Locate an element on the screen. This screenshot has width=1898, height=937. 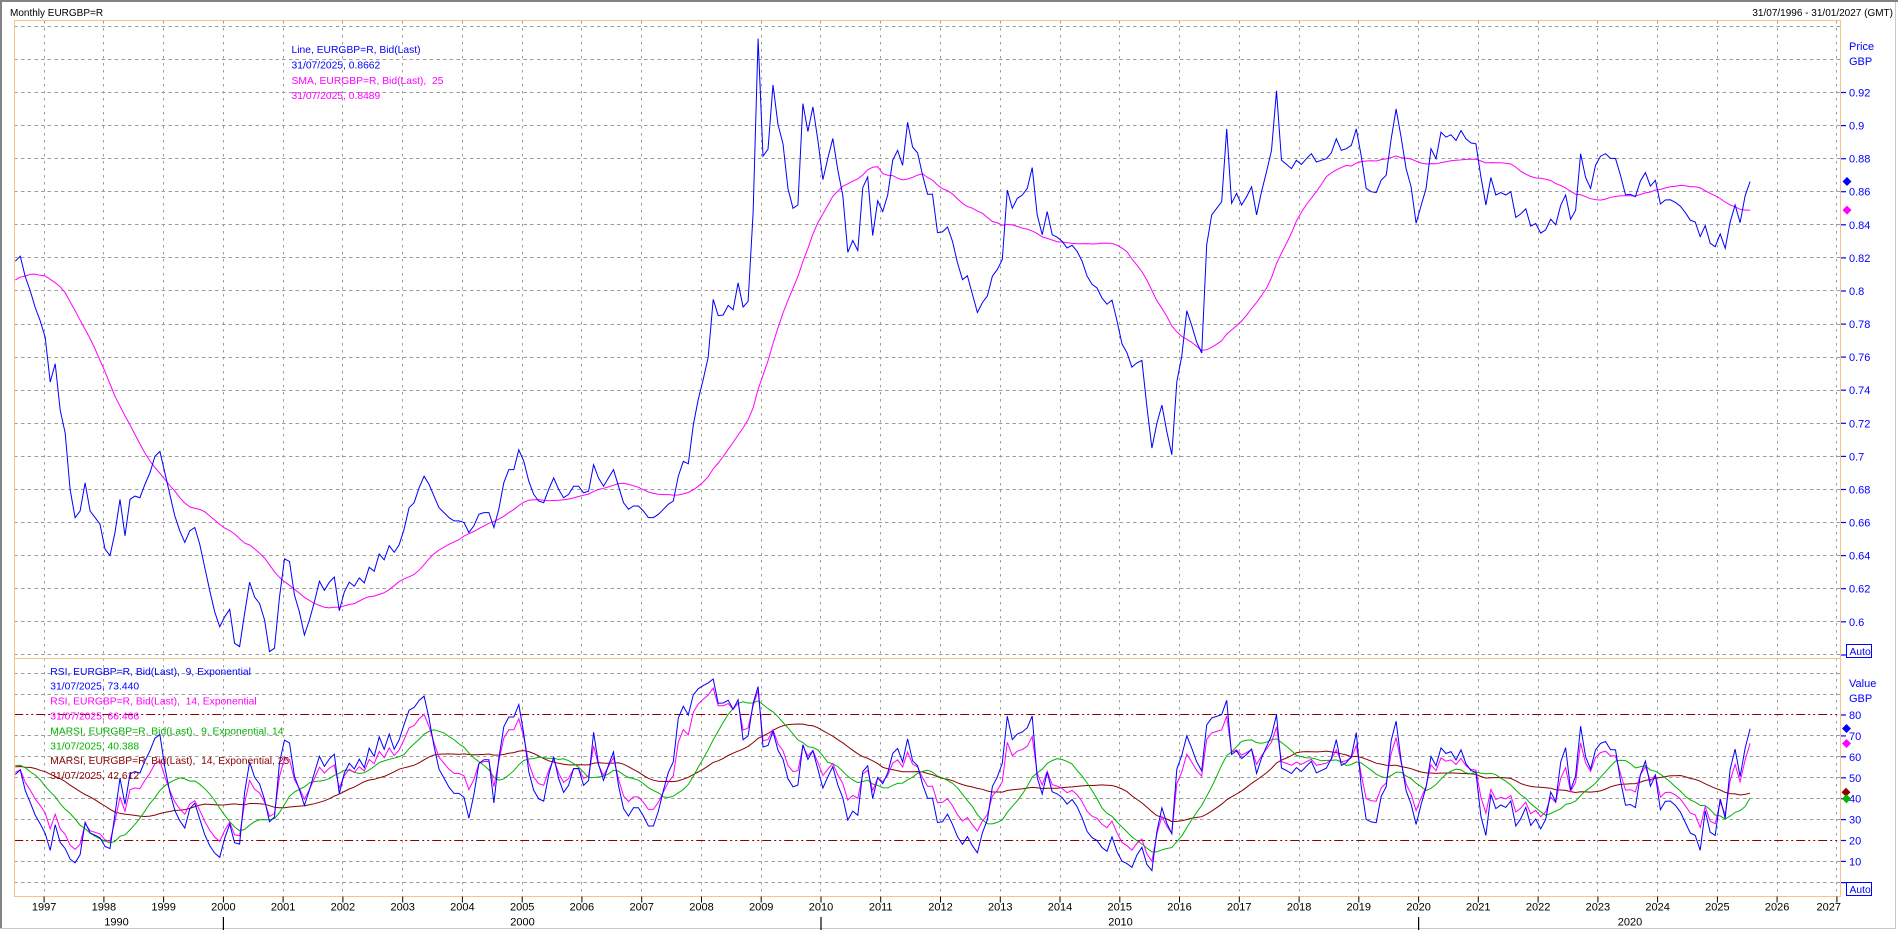
svg-text: 0.7 is located at coordinates (1856, 457).